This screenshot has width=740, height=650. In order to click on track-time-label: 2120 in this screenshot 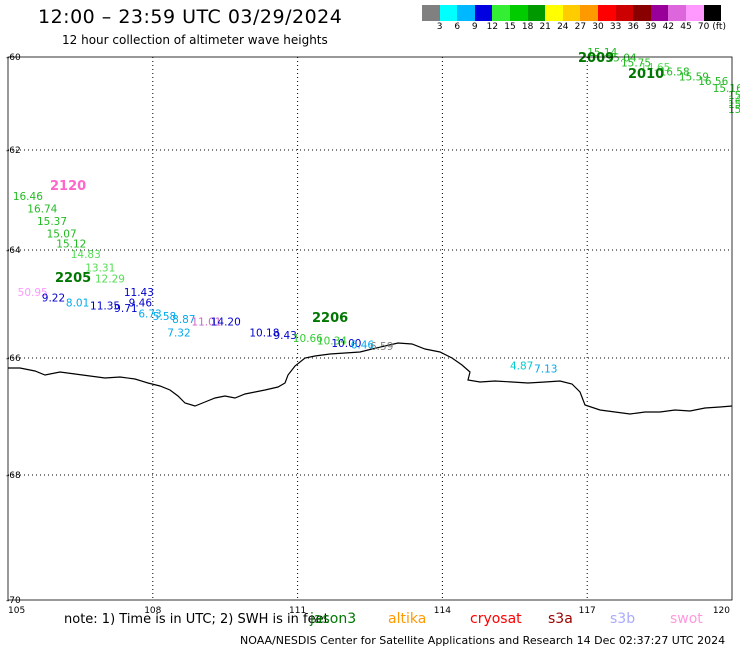, I will do `click(68, 186)`.